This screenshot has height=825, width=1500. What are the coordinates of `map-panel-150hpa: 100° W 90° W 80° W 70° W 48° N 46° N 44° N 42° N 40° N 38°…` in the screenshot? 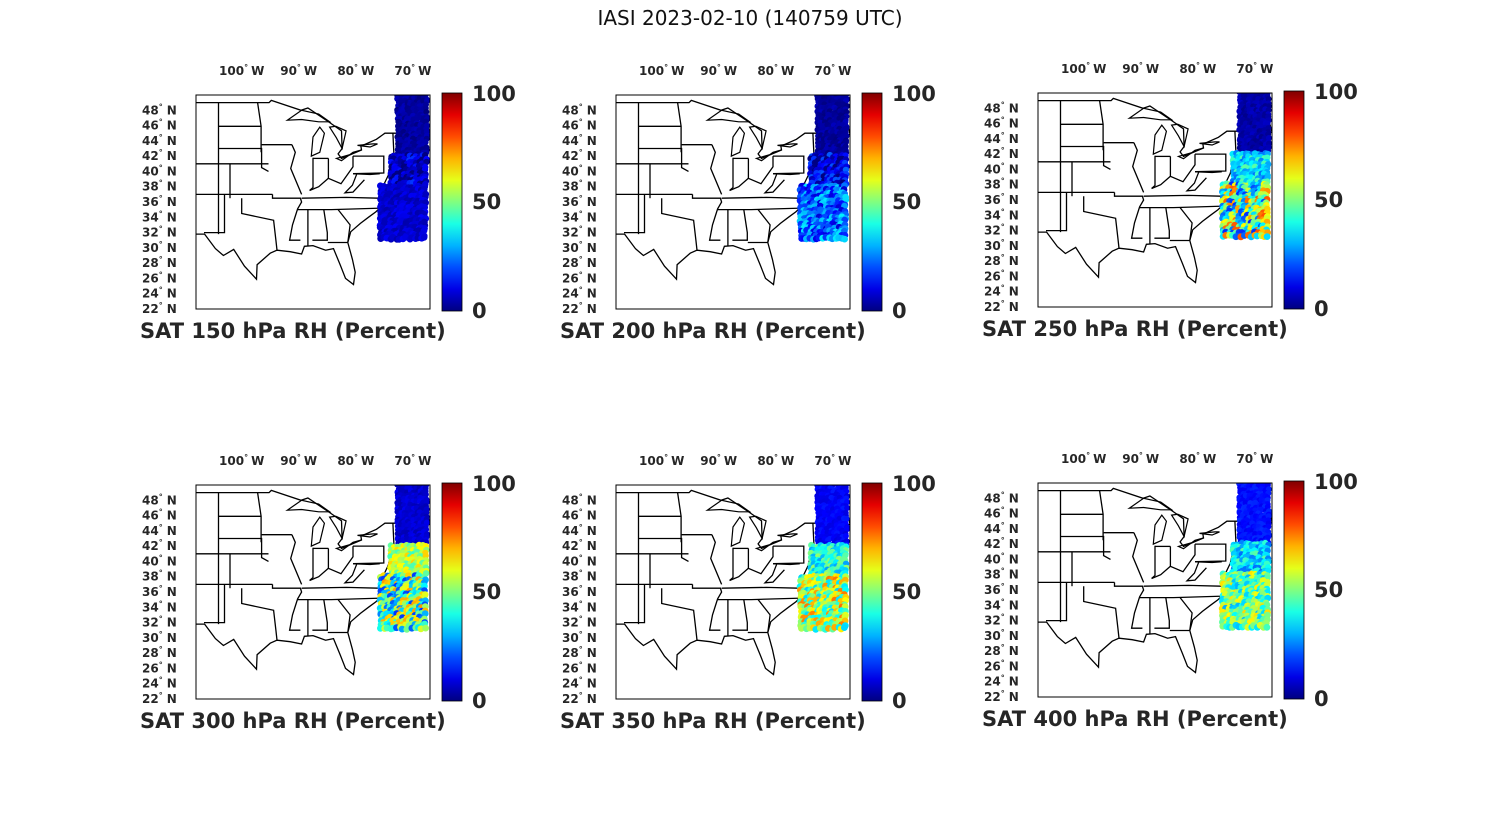 It's located at (350, 224).